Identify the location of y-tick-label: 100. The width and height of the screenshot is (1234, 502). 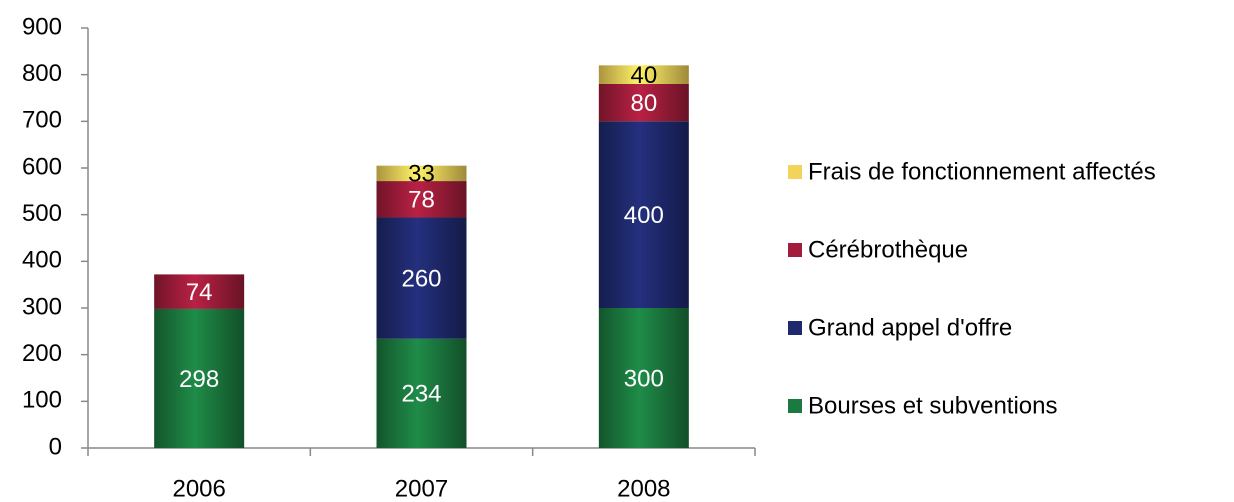
(42, 400).